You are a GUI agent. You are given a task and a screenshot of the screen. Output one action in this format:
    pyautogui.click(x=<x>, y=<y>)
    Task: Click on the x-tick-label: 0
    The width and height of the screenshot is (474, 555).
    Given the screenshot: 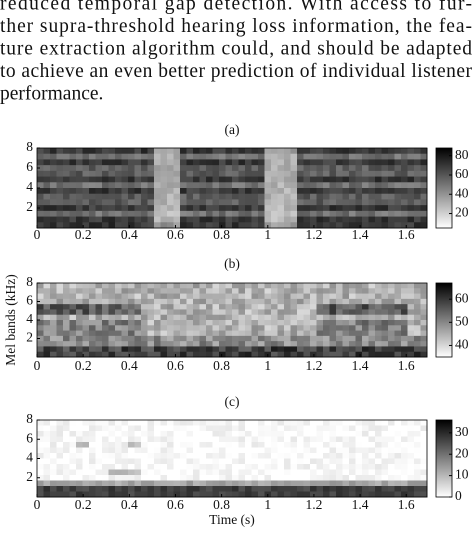 What is the action you would take?
    pyautogui.click(x=37, y=365)
    